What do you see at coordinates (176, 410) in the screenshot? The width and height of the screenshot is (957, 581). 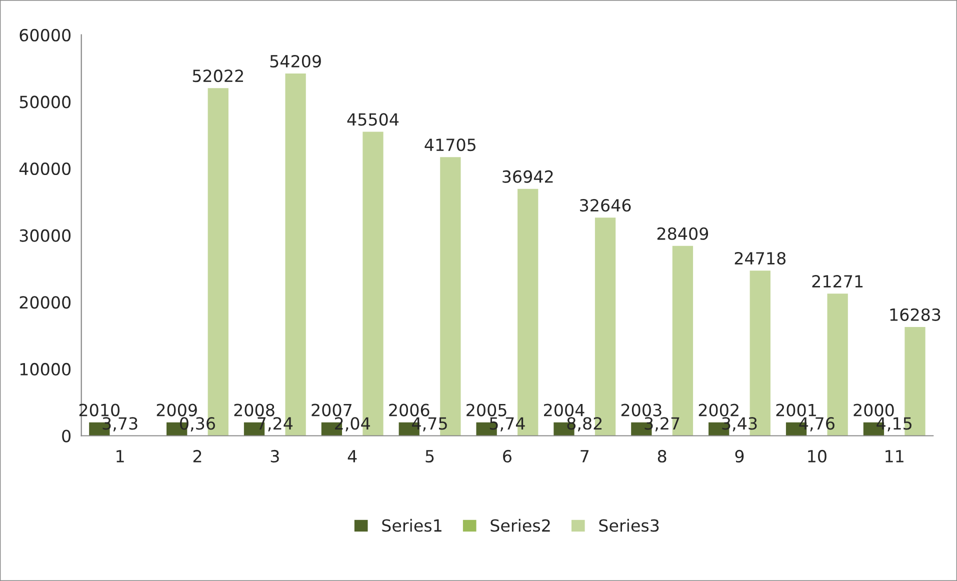 I see `data-label: 2009` at bounding box center [176, 410].